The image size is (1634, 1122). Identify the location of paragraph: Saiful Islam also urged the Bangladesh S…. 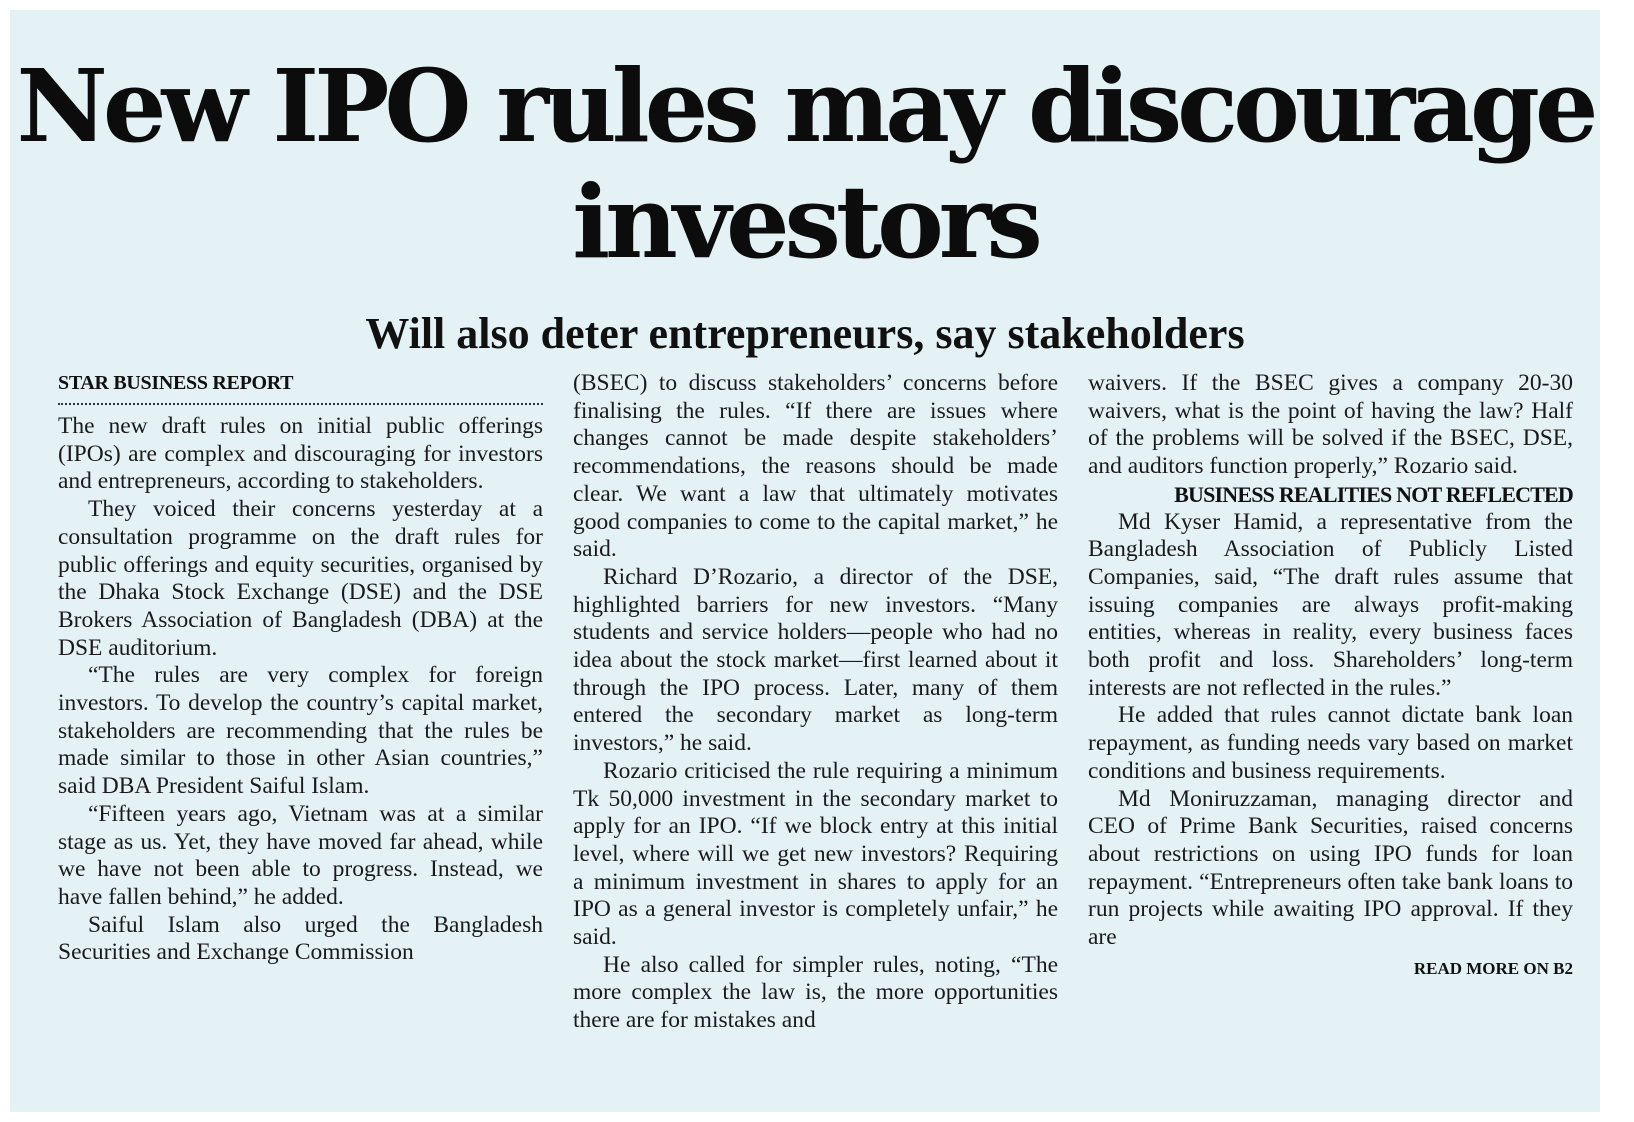
(300, 938).